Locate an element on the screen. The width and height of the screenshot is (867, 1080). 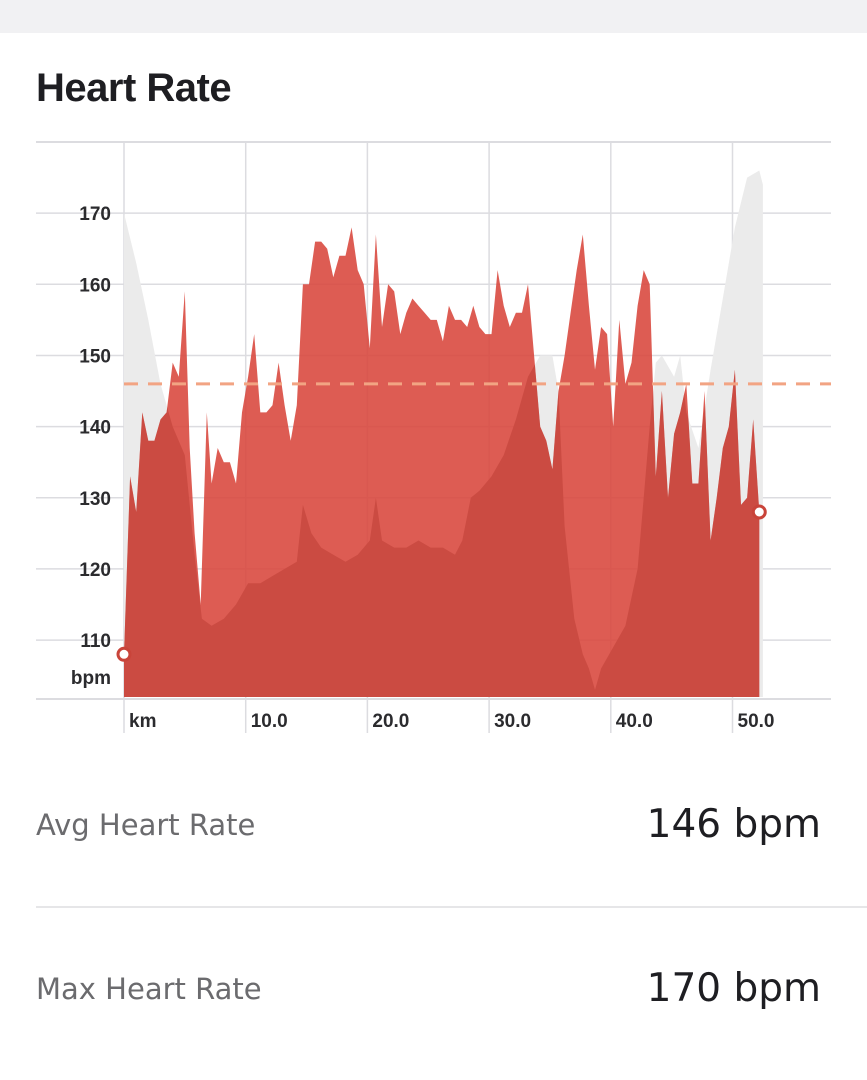
avg-heart-rate-value: 146 bpm is located at coordinates (733, 824).